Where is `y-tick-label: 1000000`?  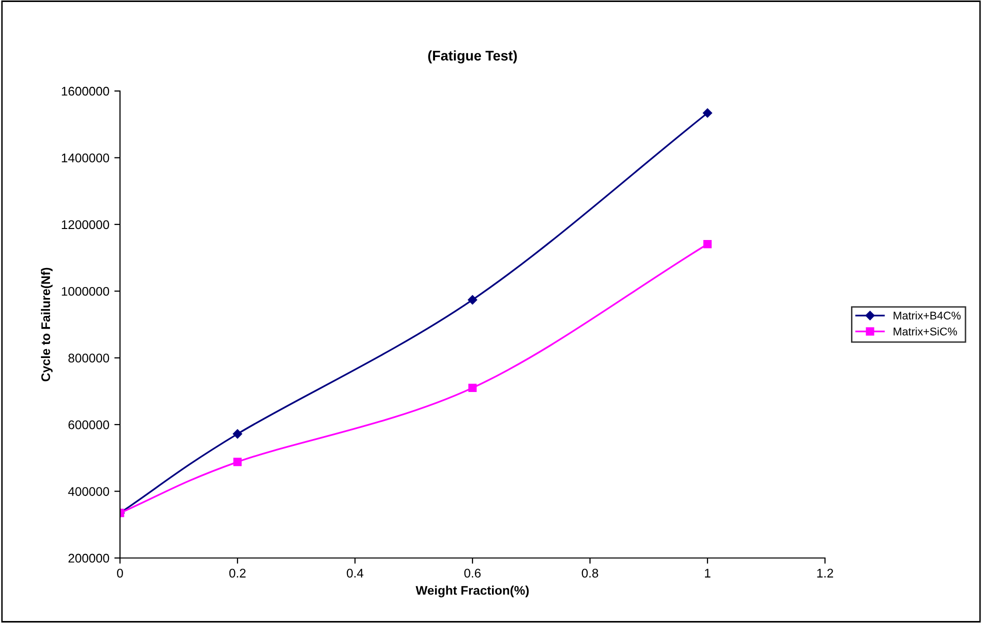 y-tick-label: 1000000 is located at coordinates (86, 291).